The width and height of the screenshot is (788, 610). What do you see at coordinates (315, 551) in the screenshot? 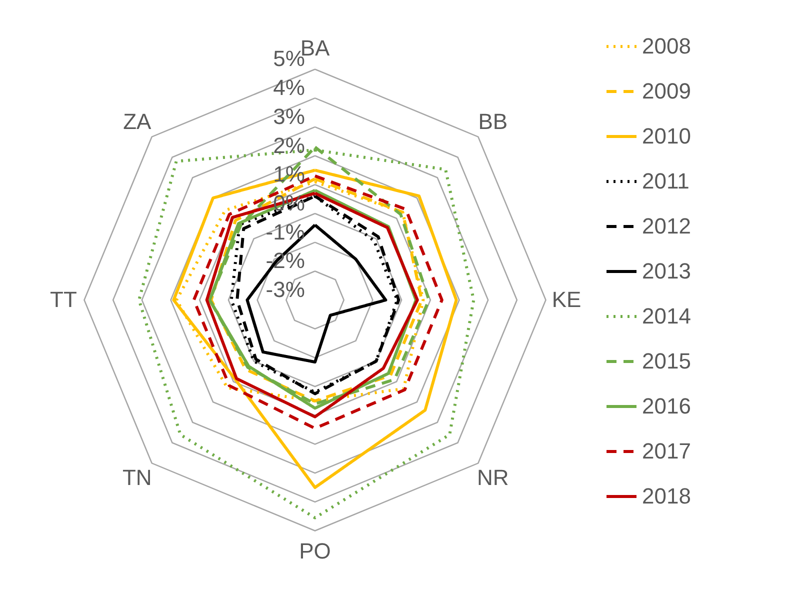
I see `spoke-label: PO` at bounding box center [315, 551].